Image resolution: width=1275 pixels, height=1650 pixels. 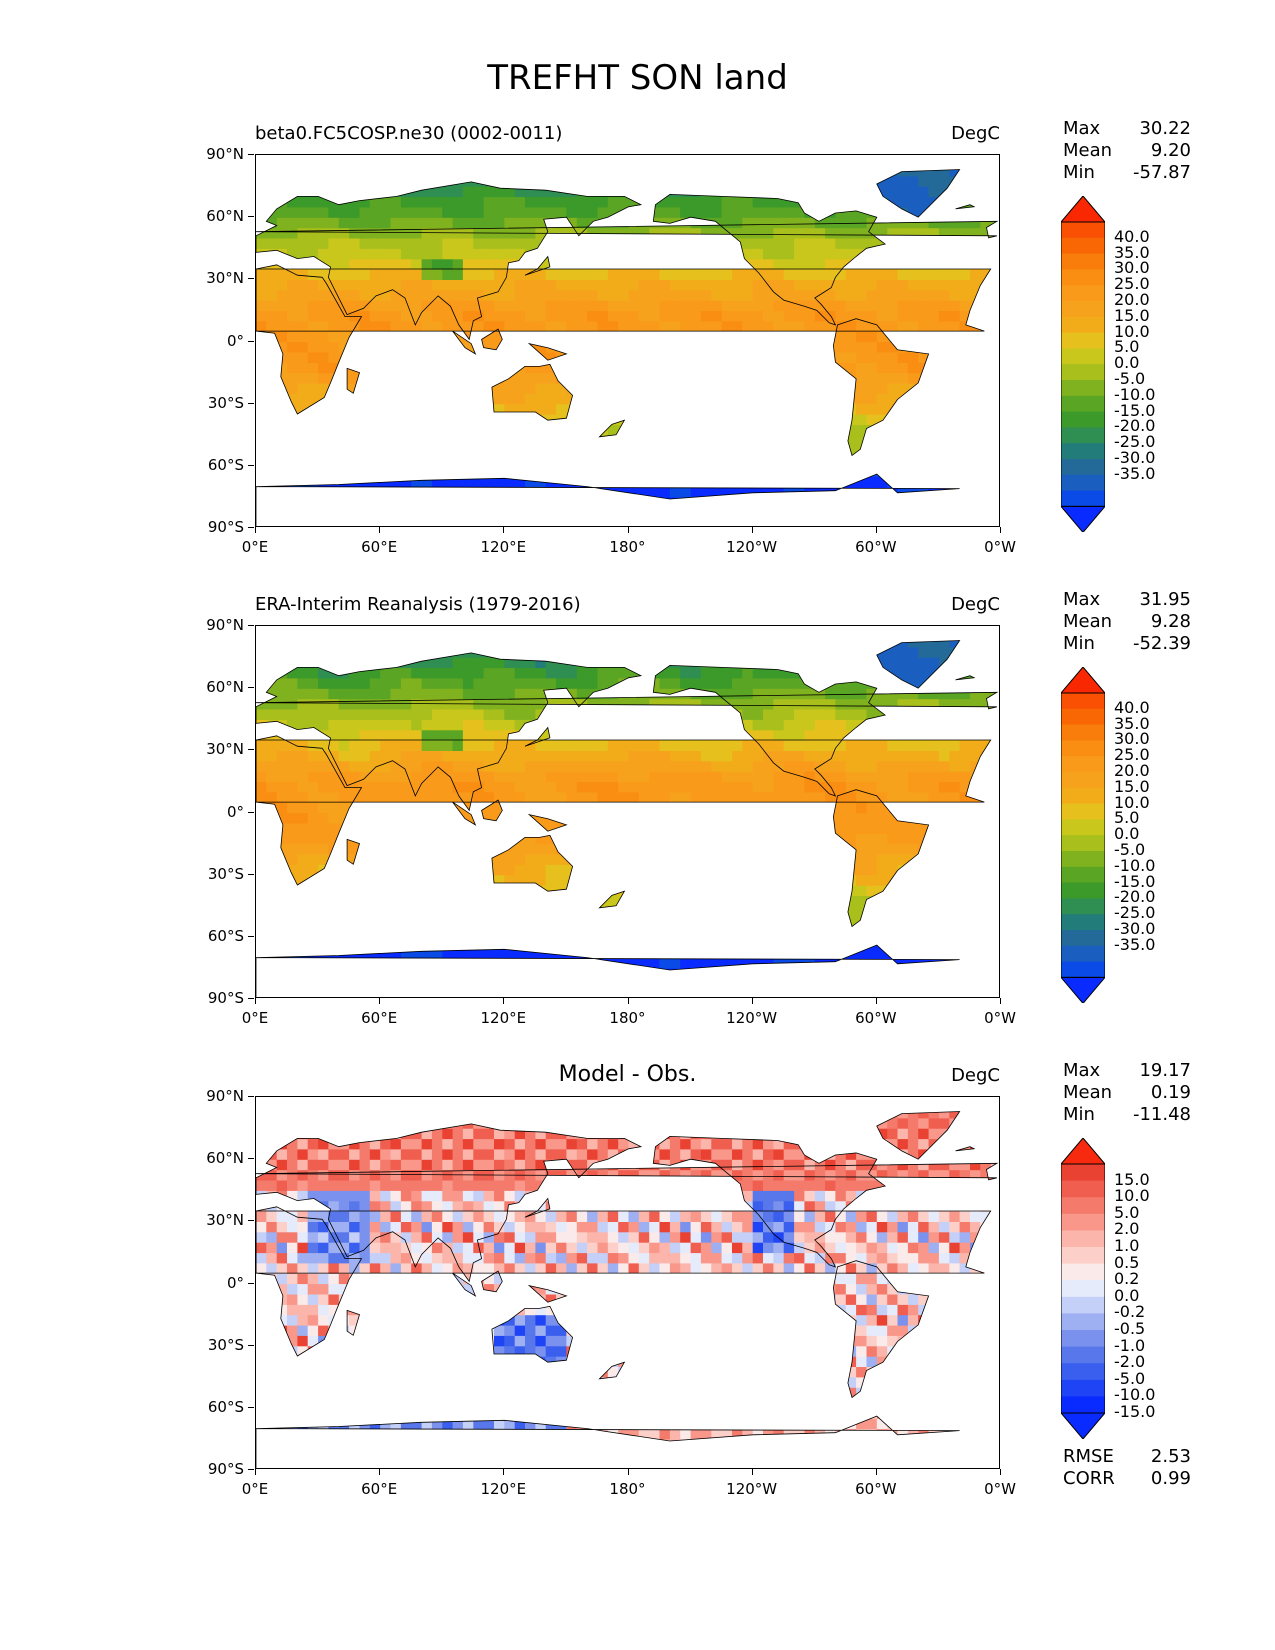 What do you see at coordinates (1165, 599) in the screenshot?
I see `stat-value: 31.95` at bounding box center [1165, 599].